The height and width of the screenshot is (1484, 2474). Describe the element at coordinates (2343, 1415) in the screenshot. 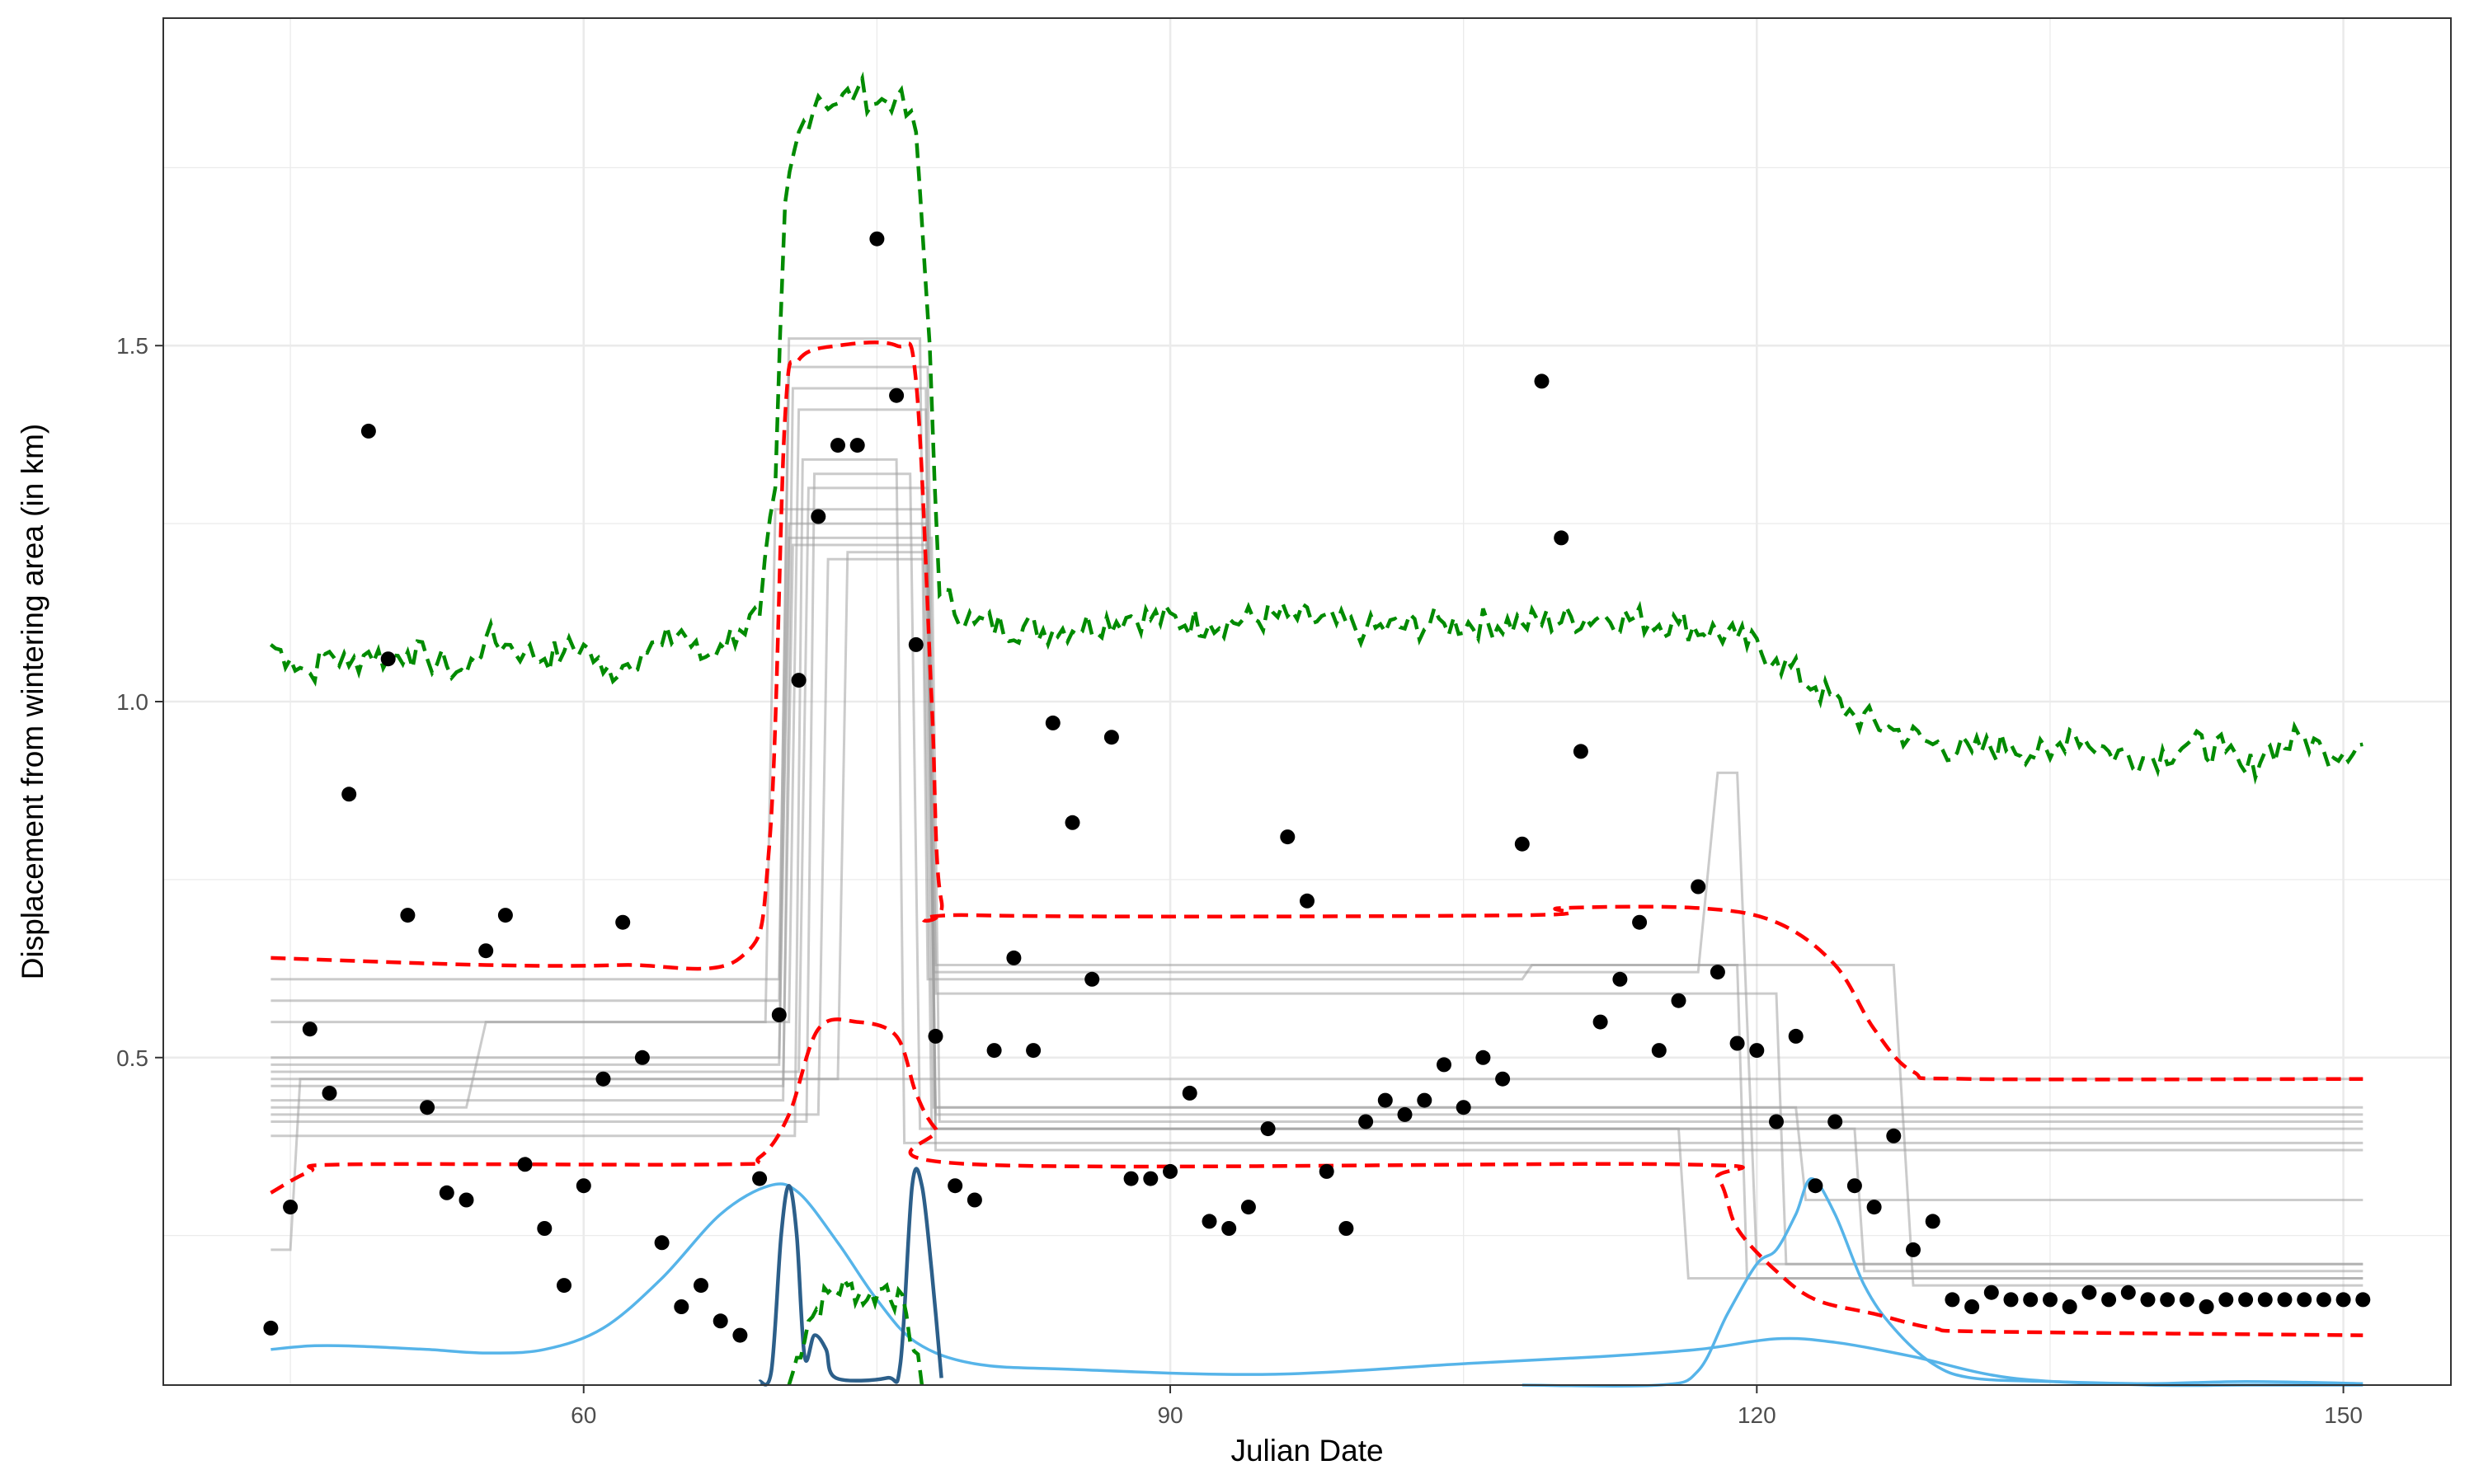

I see `x-tick-label: 150` at that location.